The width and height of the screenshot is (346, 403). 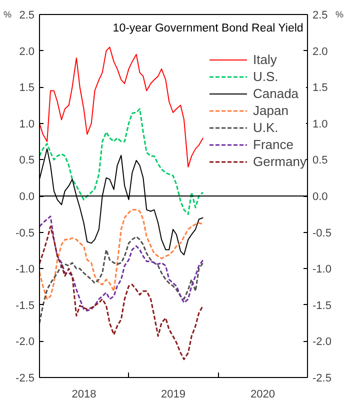 What do you see at coordinates (320, 88) in the screenshot?
I see `y2-tick-label: 1.5` at bounding box center [320, 88].